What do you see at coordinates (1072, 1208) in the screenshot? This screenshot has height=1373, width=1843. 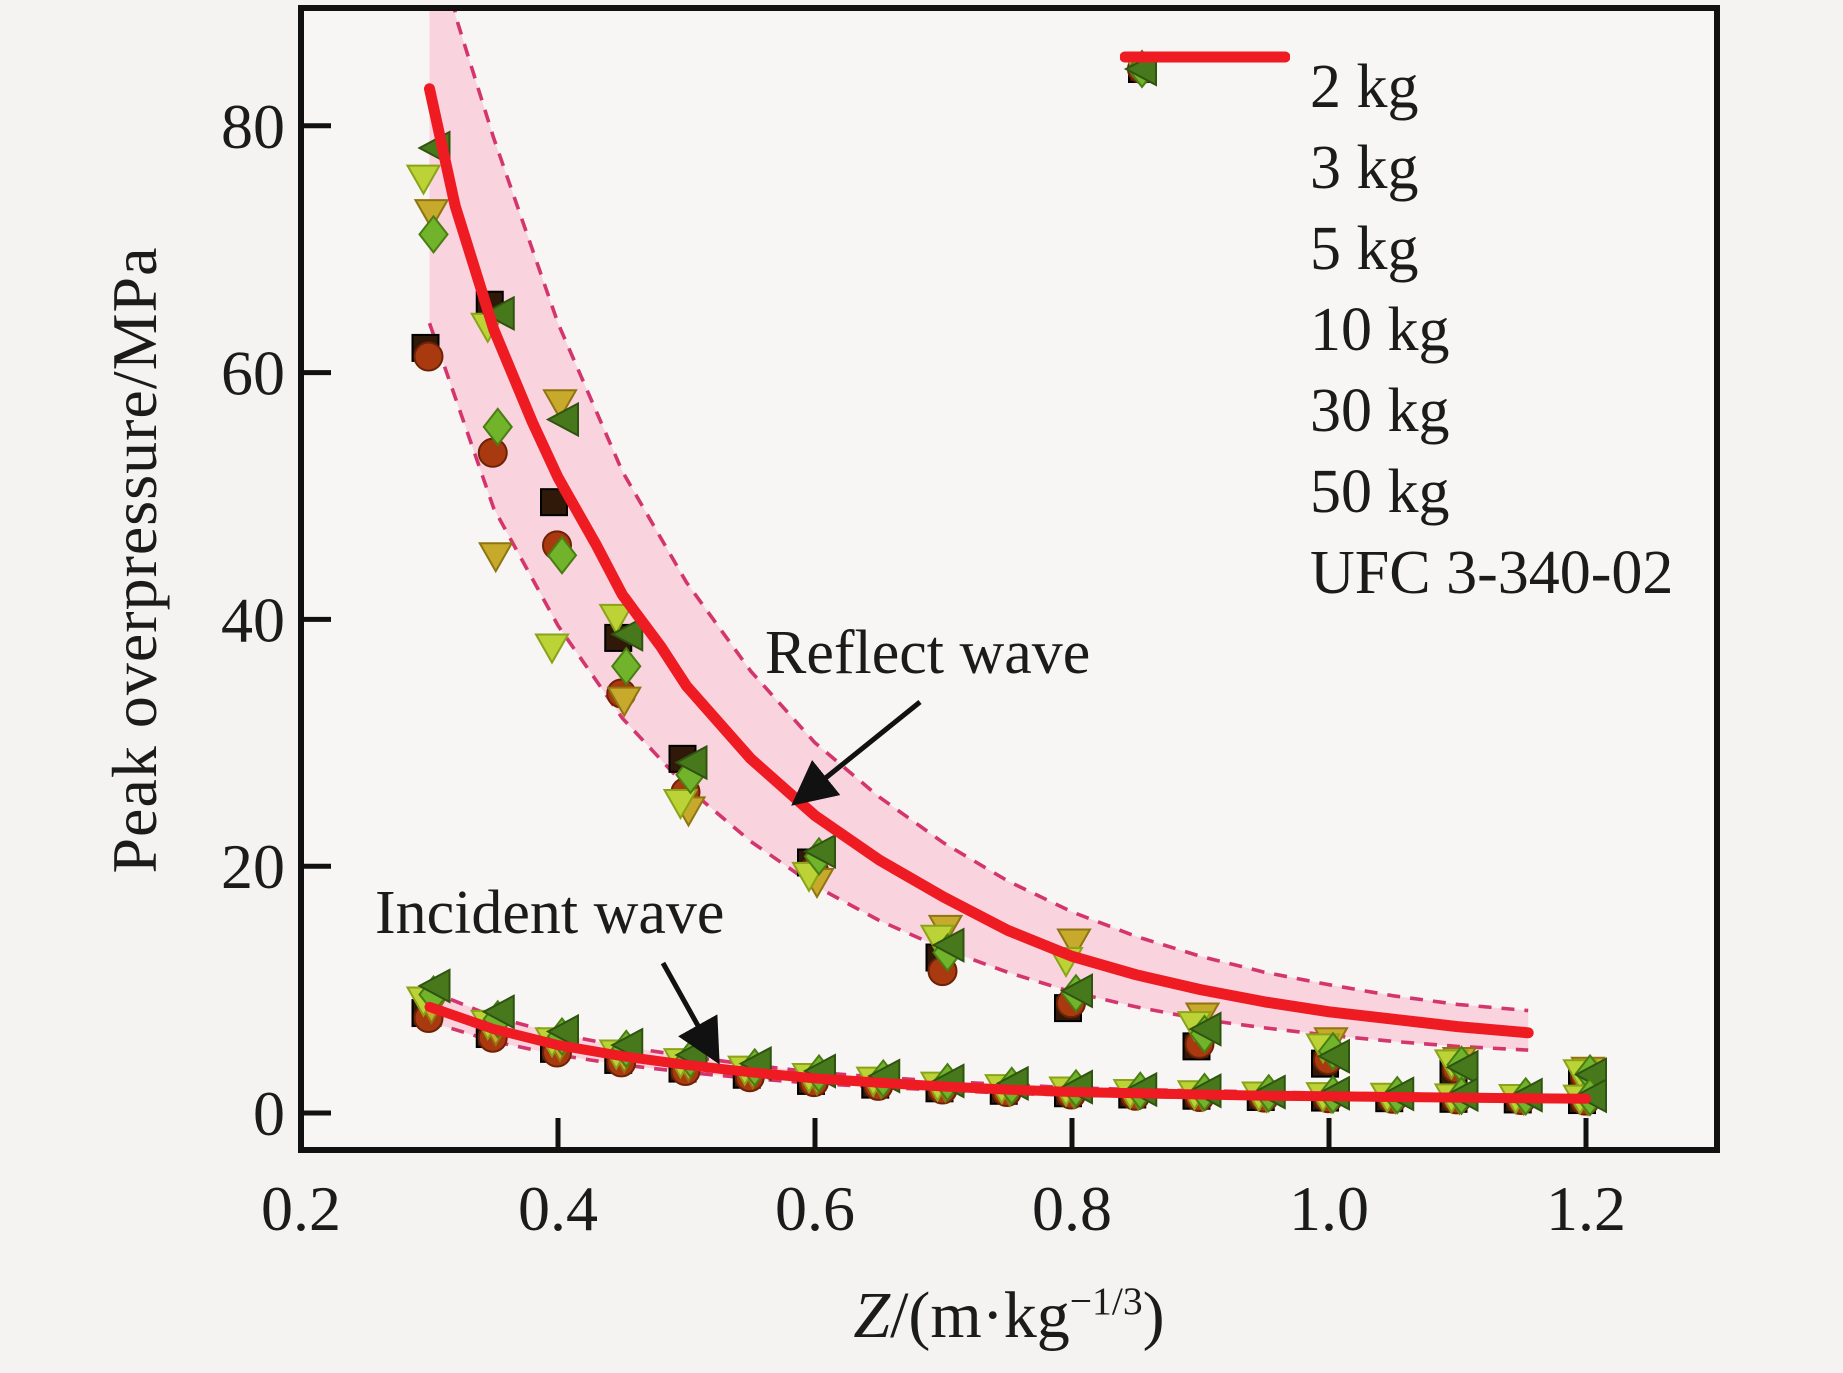 I see `x-tick-label: 0.8` at bounding box center [1072, 1208].